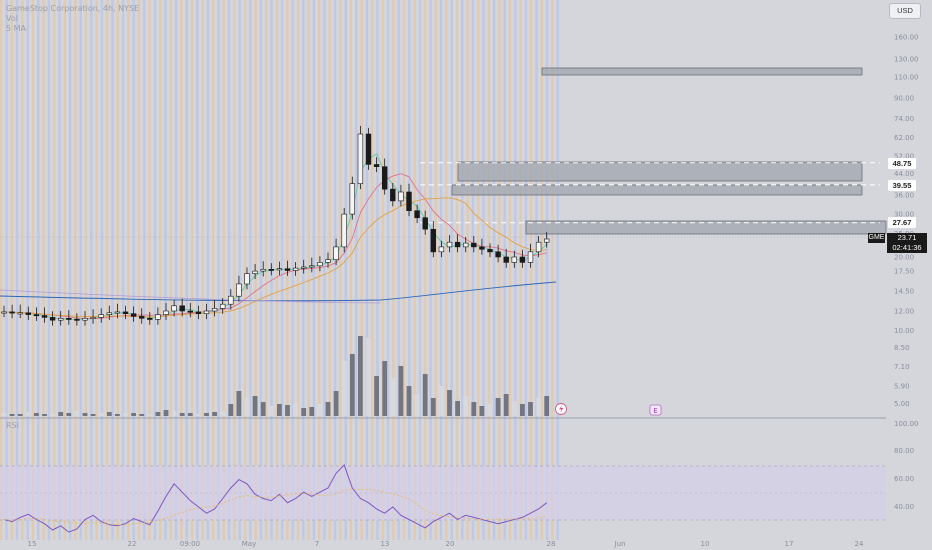  Describe the element at coordinates (12, 18) in the screenshot. I see `volume-legend: Vol` at that location.